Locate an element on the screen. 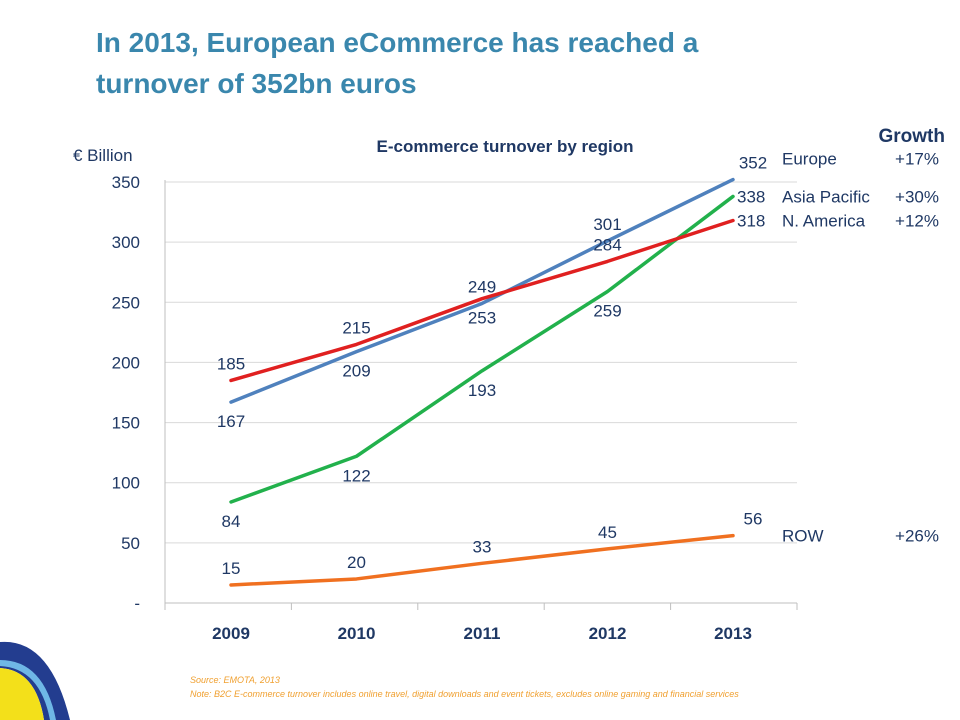 The image size is (960, 720). y-tick-label-200: 200 is located at coordinates (126, 362).